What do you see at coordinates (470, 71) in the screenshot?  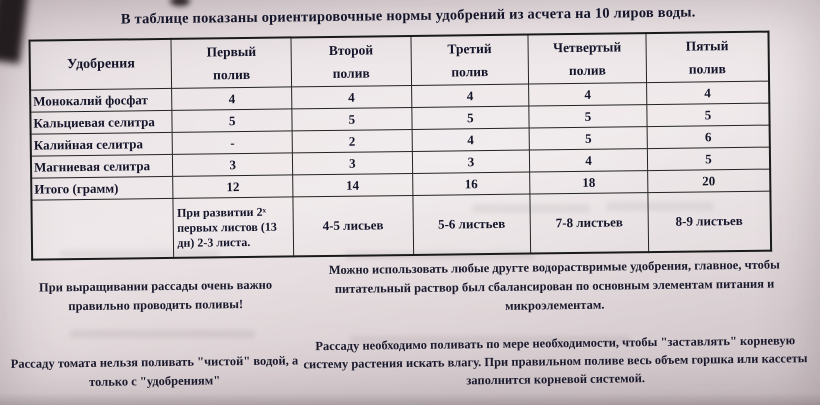 I see `header-watering-3-line2: полив` at bounding box center [470, 71].